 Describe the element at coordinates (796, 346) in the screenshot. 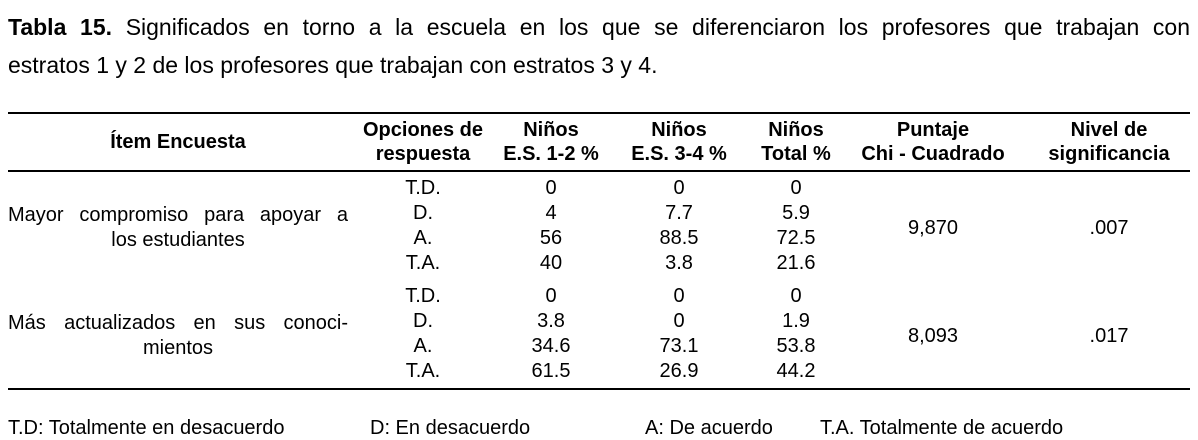

I see `total-value: 53.8` at that location.